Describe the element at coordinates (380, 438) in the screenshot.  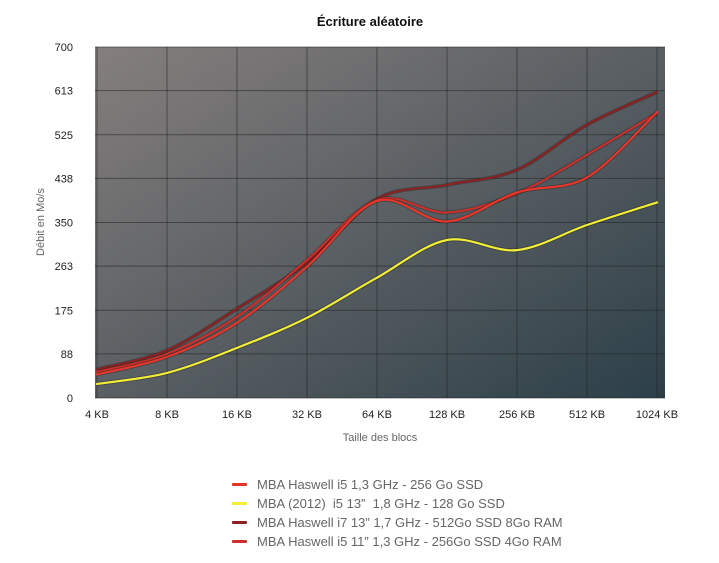
I see `x-axis-label: Taille des blocs` at that location.